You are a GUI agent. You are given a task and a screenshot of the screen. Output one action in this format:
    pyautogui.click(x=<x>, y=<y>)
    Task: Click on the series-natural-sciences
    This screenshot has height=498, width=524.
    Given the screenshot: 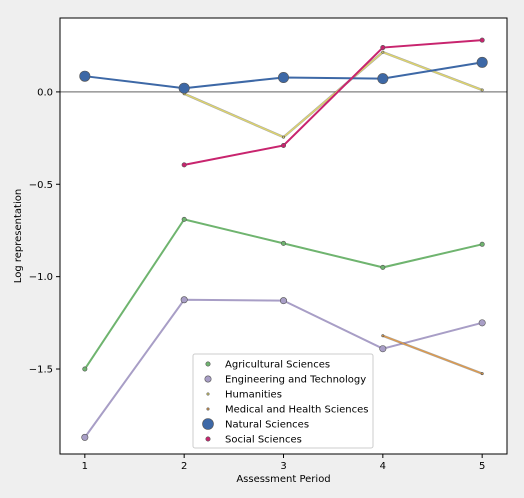 What is the action you would take?
    pyautogui.click(x=283, y=75)
    